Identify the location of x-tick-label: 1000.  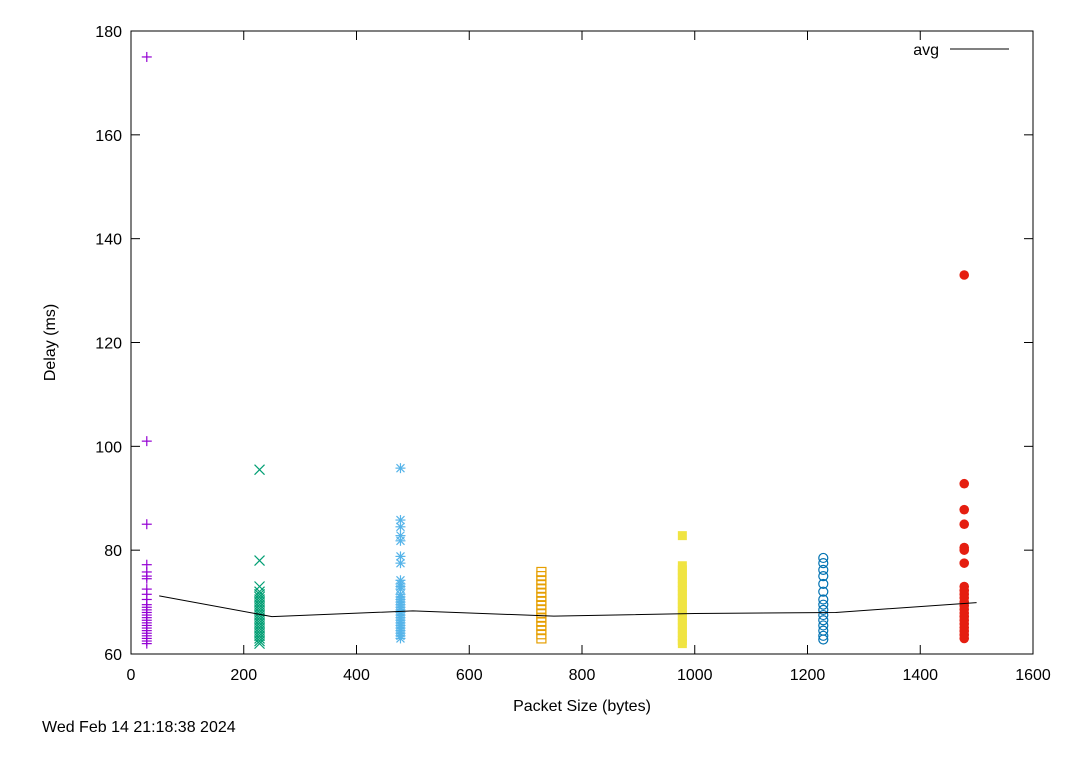
(695, 675).